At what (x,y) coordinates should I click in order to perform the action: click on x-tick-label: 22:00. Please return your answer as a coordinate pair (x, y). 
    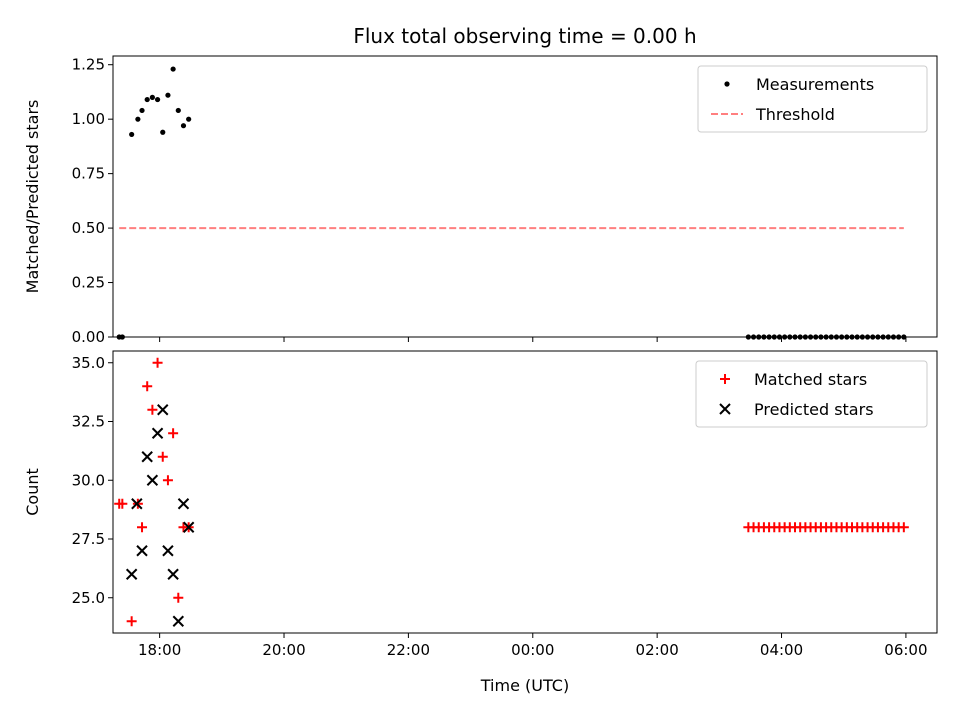
    Looking at the image, I should click on (408, 650).